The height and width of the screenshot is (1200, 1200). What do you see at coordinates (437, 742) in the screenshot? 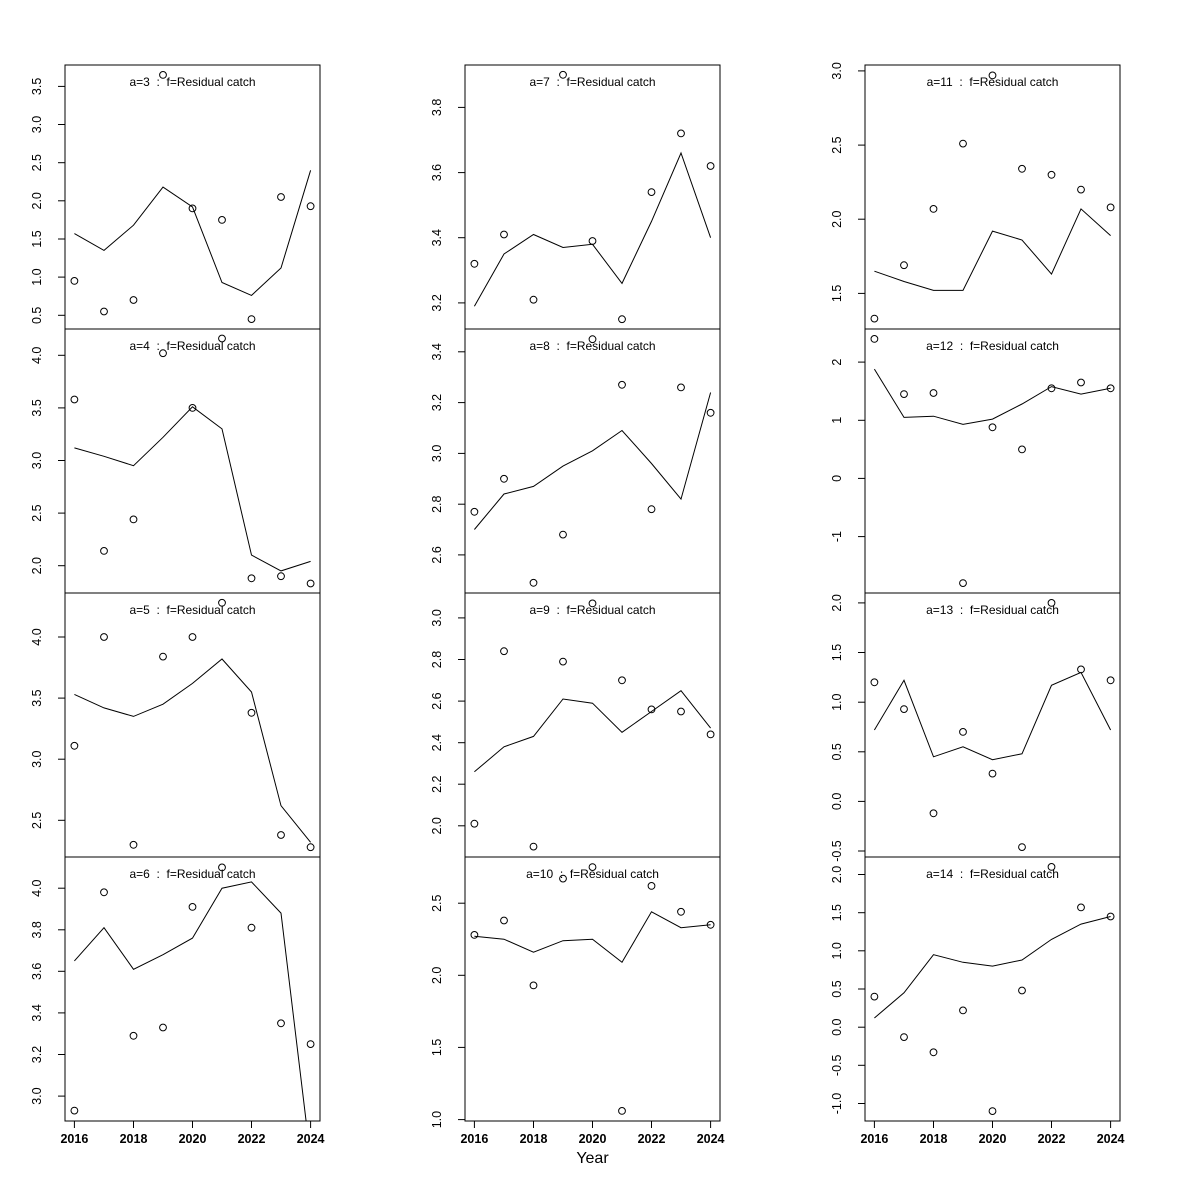
I see `y-tick-label: 2.4` at bounding box center [437, 742].